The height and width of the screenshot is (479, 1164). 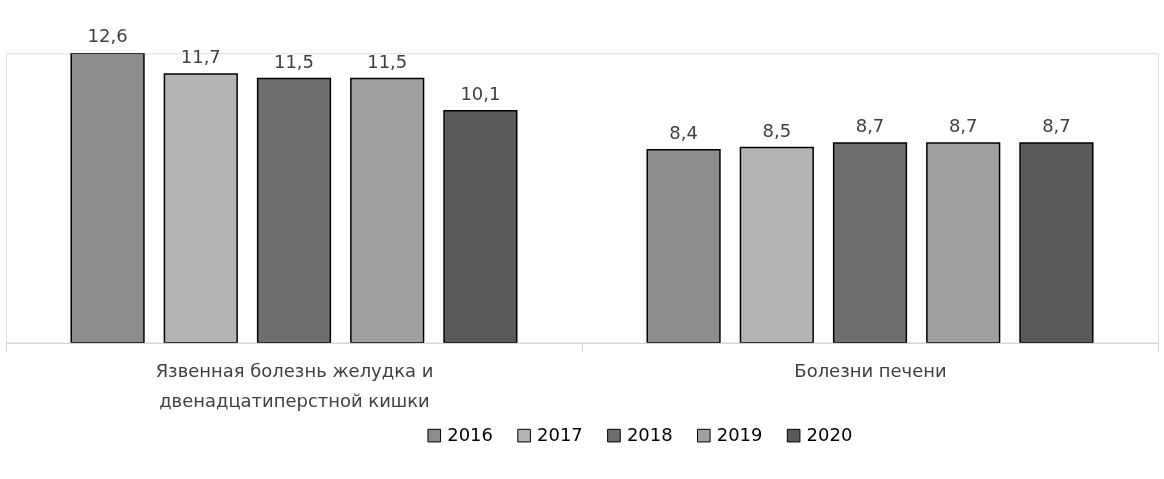 I want to click on legend-label: 2019, so click(x=739, y=434).